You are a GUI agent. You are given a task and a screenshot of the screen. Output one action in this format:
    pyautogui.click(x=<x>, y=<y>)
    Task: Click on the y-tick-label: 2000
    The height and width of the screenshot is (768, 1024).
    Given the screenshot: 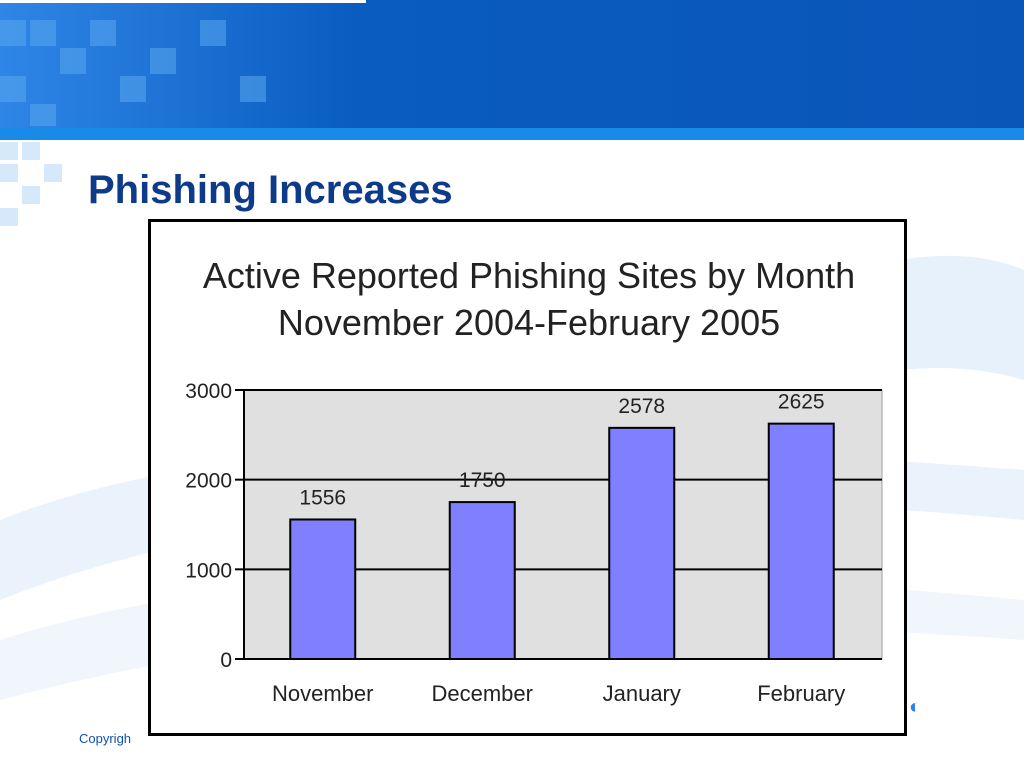 What is the action you would take?
    pyautogui.click(x=208, y=481)
    